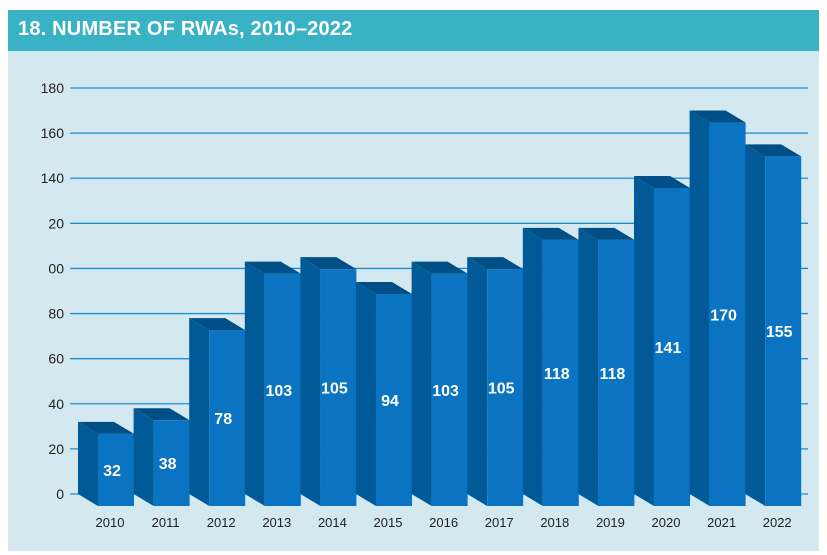 This screenshot has width=827, height=555. Describe the element at coordinates (666, 522) in the screenshot. I see `x-tick-label: 2020` at that location.